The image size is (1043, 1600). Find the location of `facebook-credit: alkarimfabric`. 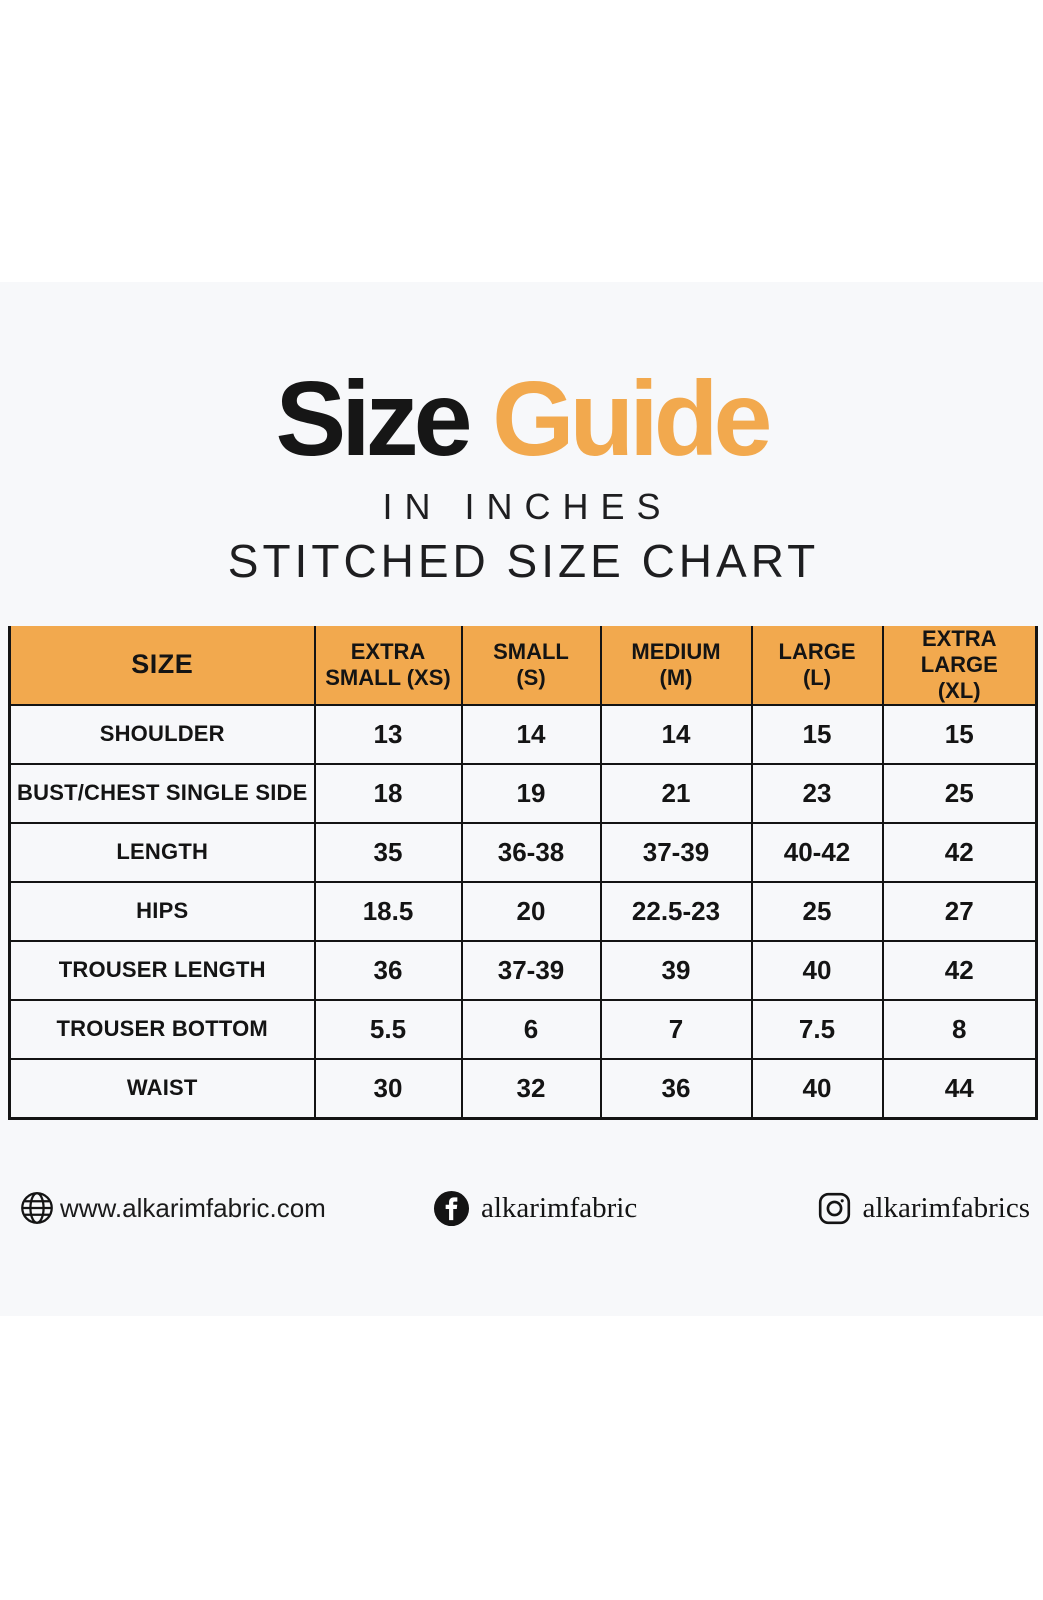

facebook-credit: alkarimfabric is located at coordinates (535, 1208).